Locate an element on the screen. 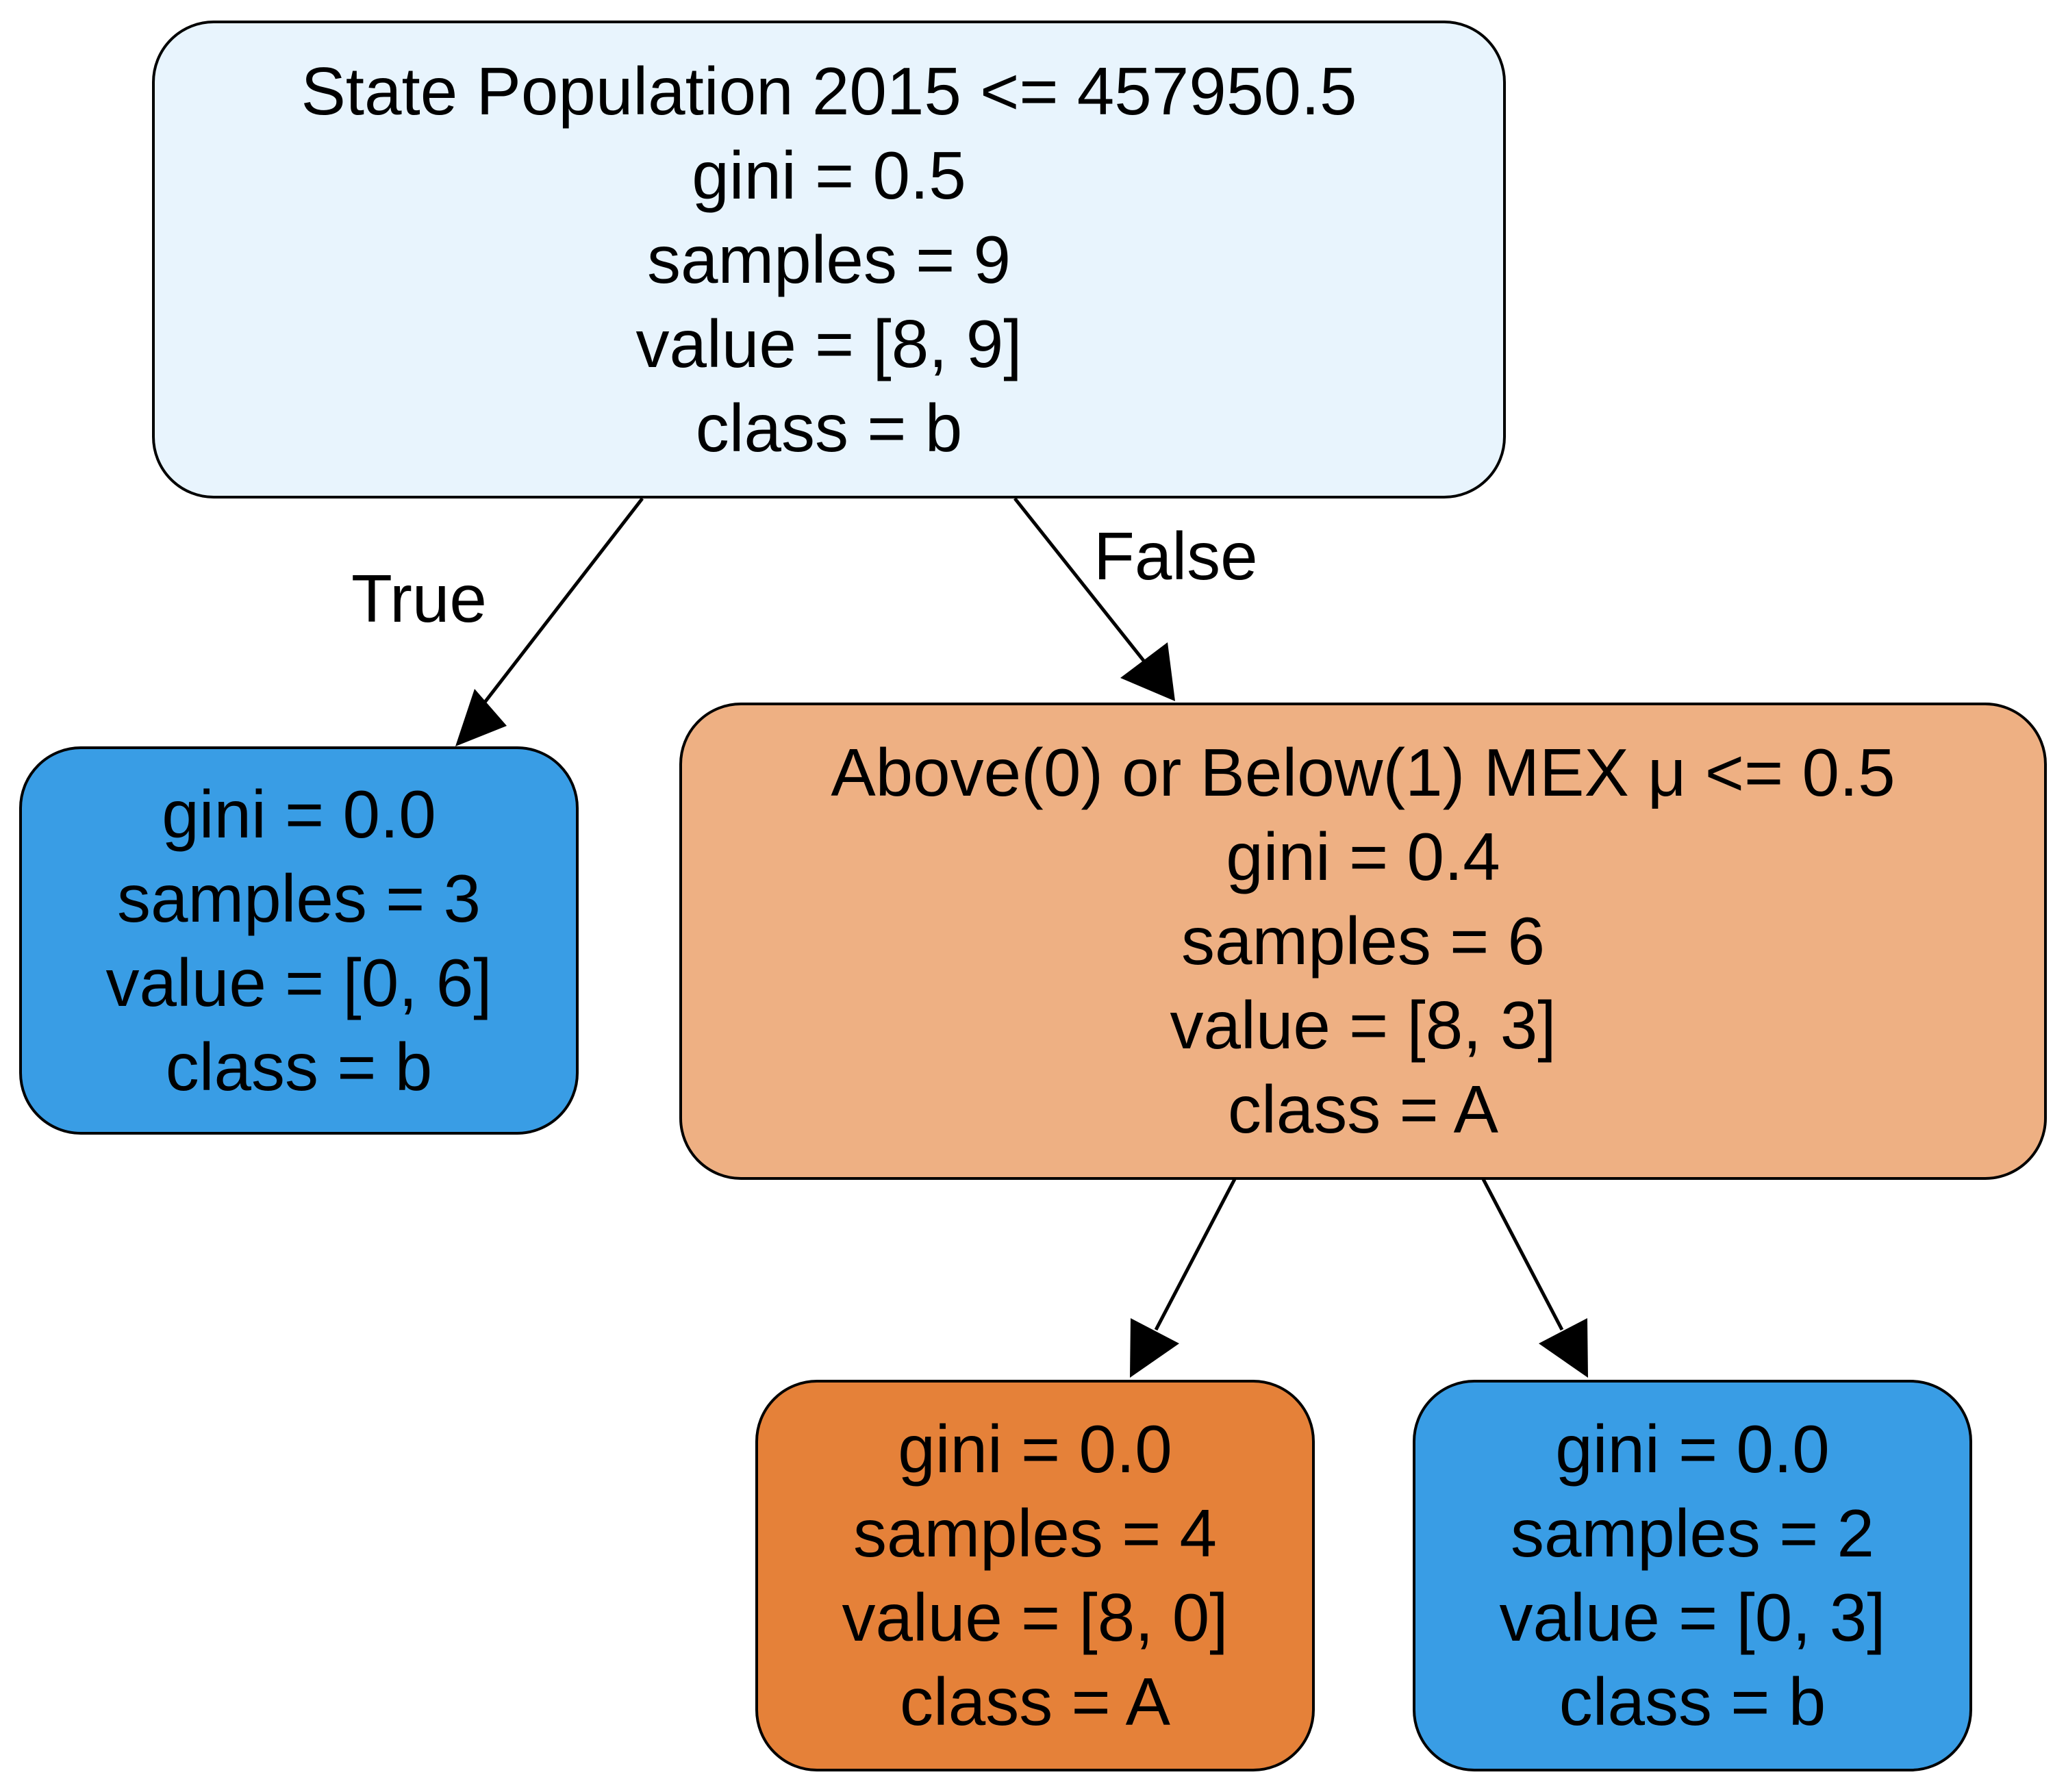  node-value: value = [8, 9] is located at coordinates (829, 343).